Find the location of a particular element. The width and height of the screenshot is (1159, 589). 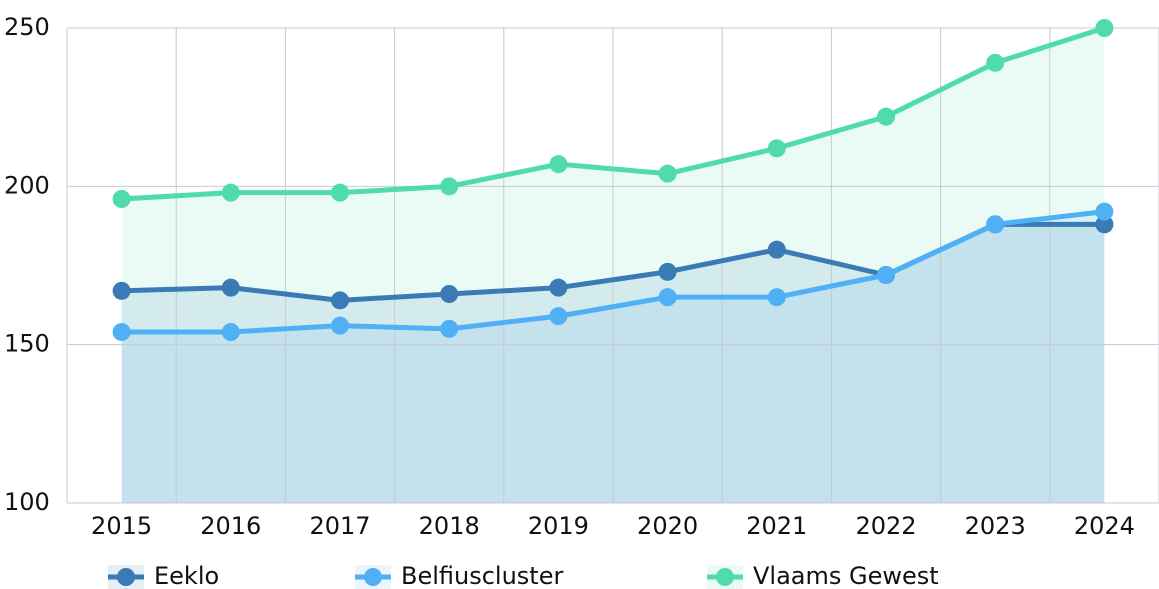

x-tick-label: 2023 is located at coordinates (995, 526).